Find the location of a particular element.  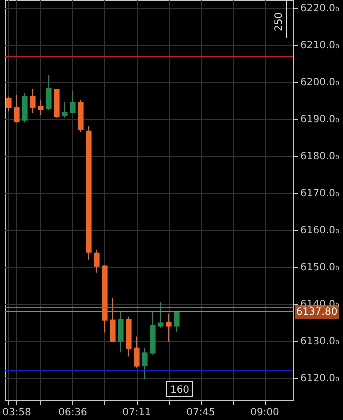

x-tick-label: 07:11 is located at coordinates (137, 413).